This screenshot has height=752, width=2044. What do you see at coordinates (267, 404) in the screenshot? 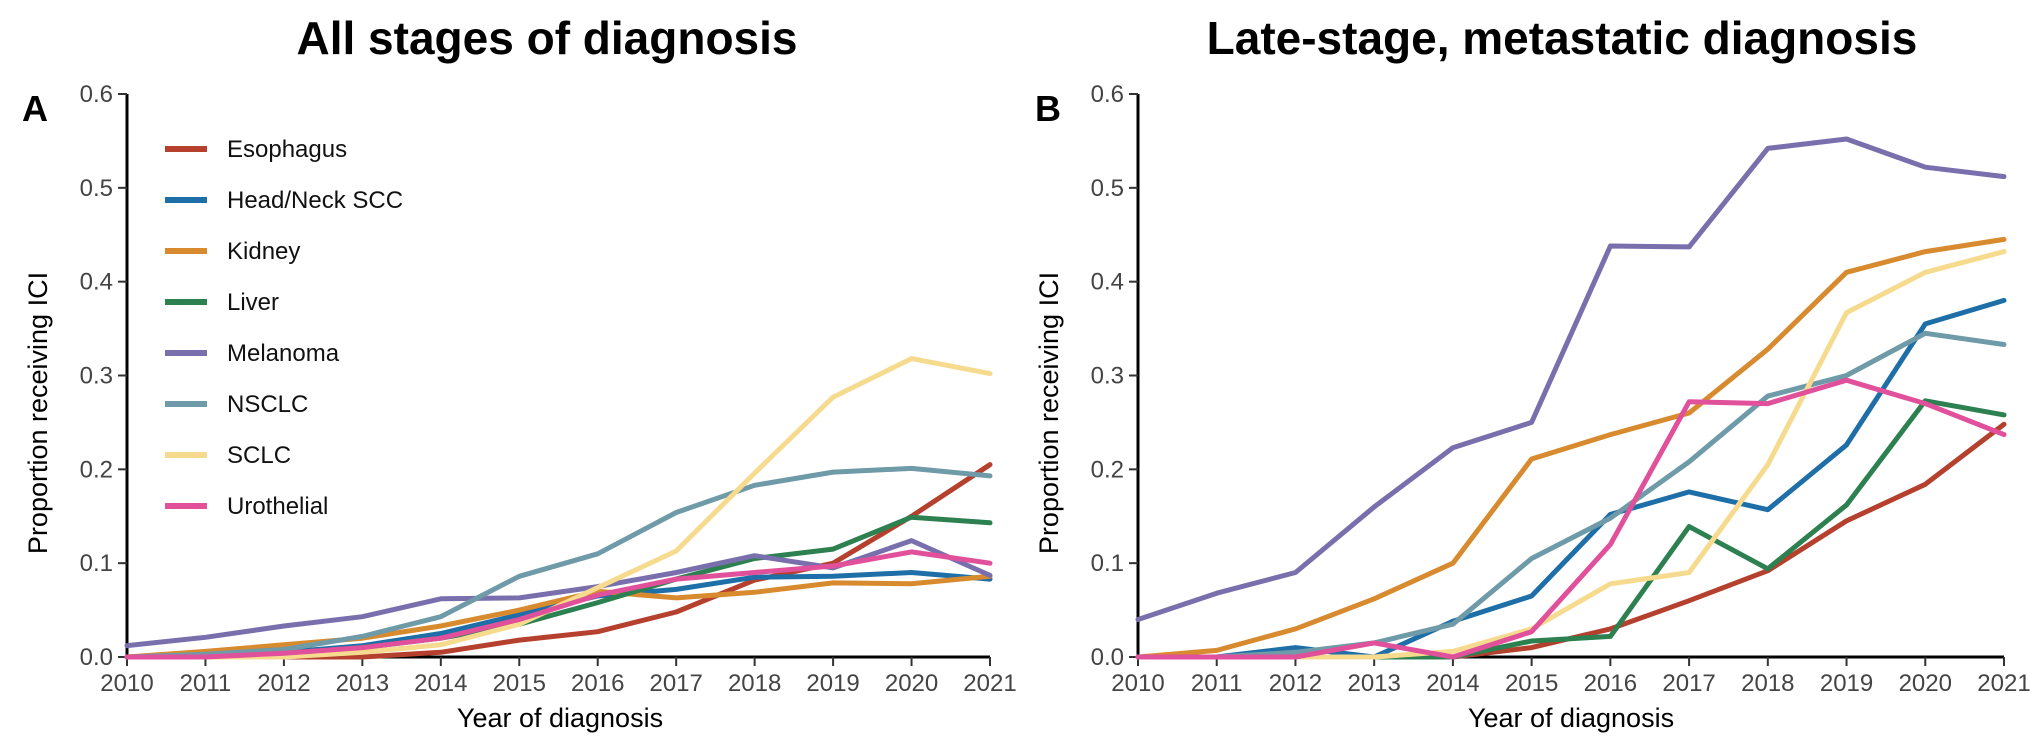
I see `legend-label-nsclc: NSCLC` at bounding box center [267, 404].